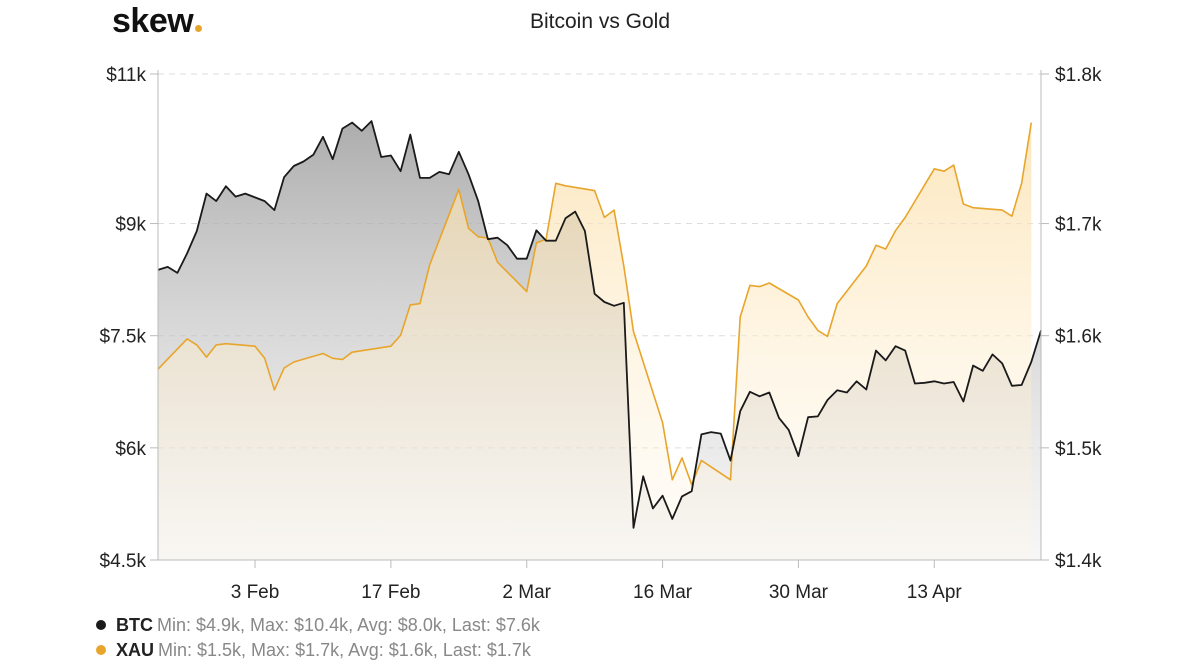 This screenshot has width=1200, height=670. I want to click on y-right-tick-label: $1.7k, so click(1078, 225).